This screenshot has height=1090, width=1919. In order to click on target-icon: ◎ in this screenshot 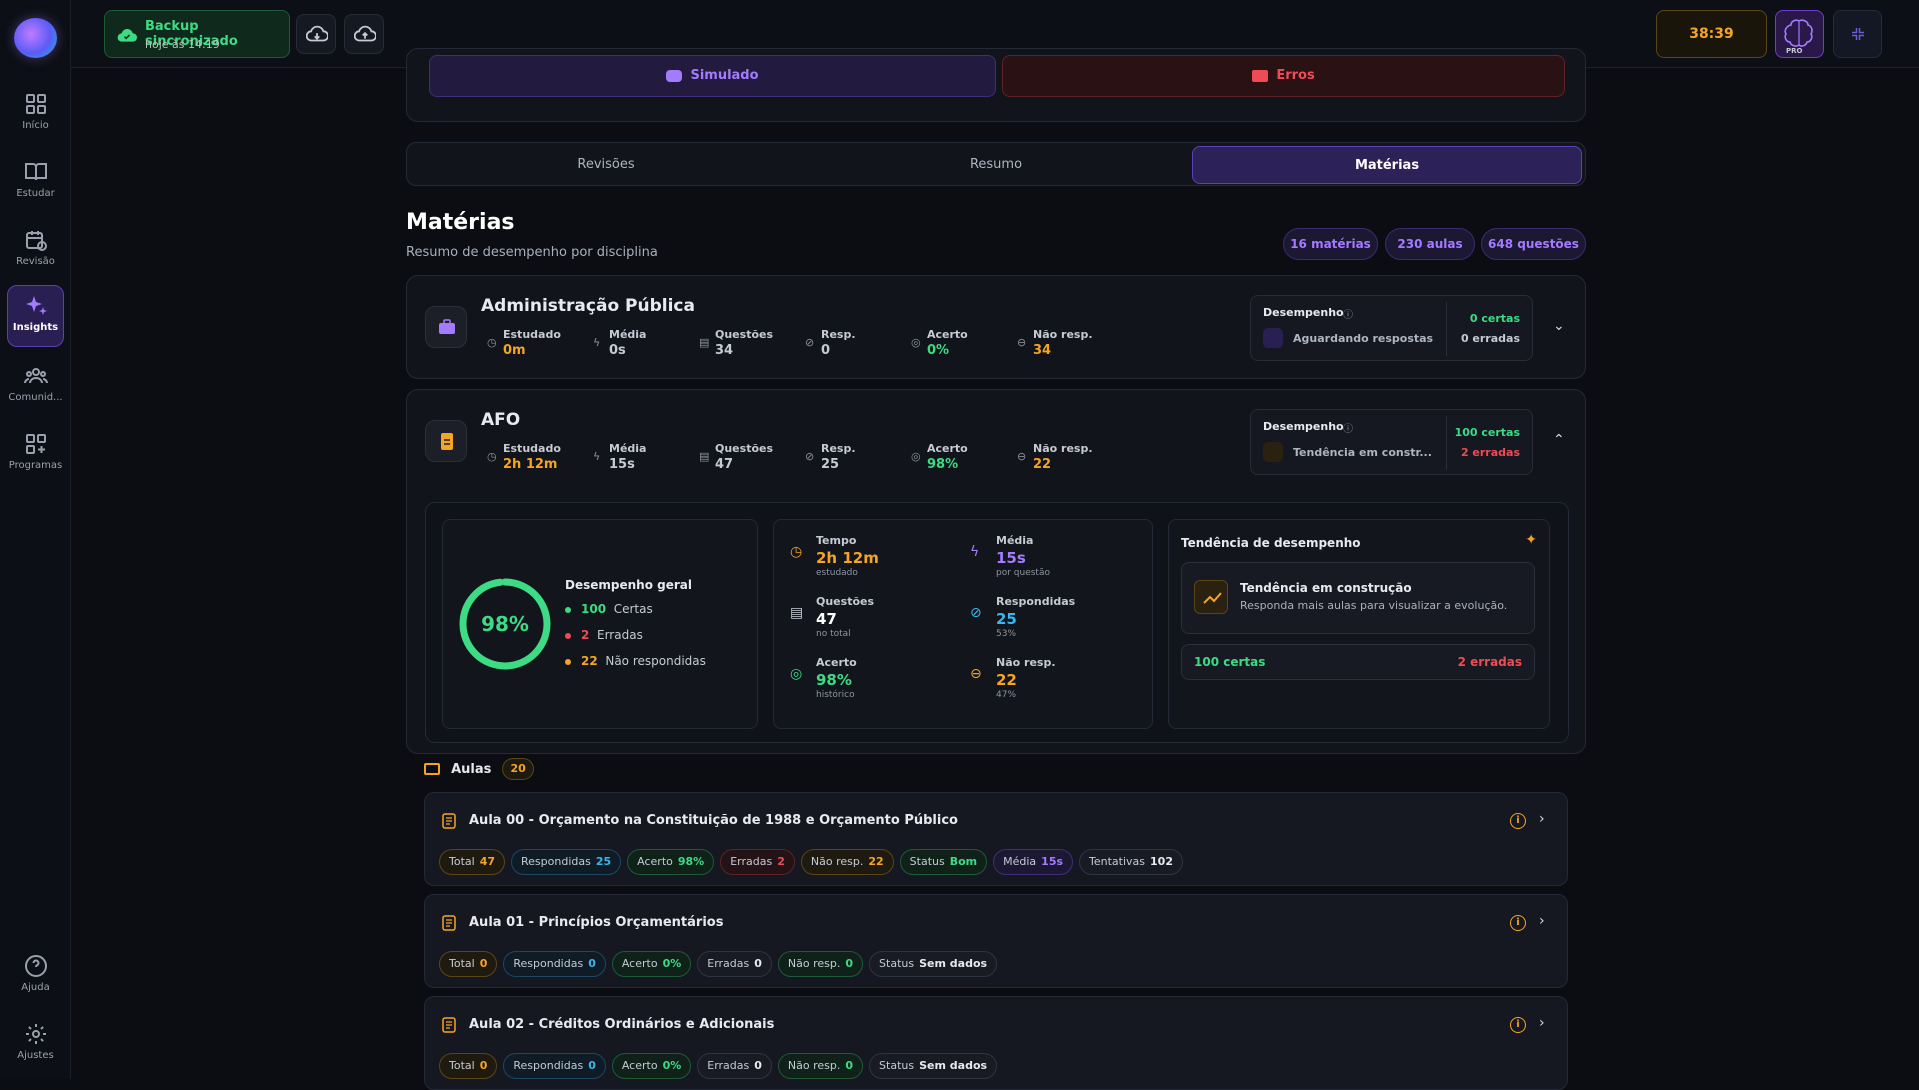, I will do `click(796, 674)`.